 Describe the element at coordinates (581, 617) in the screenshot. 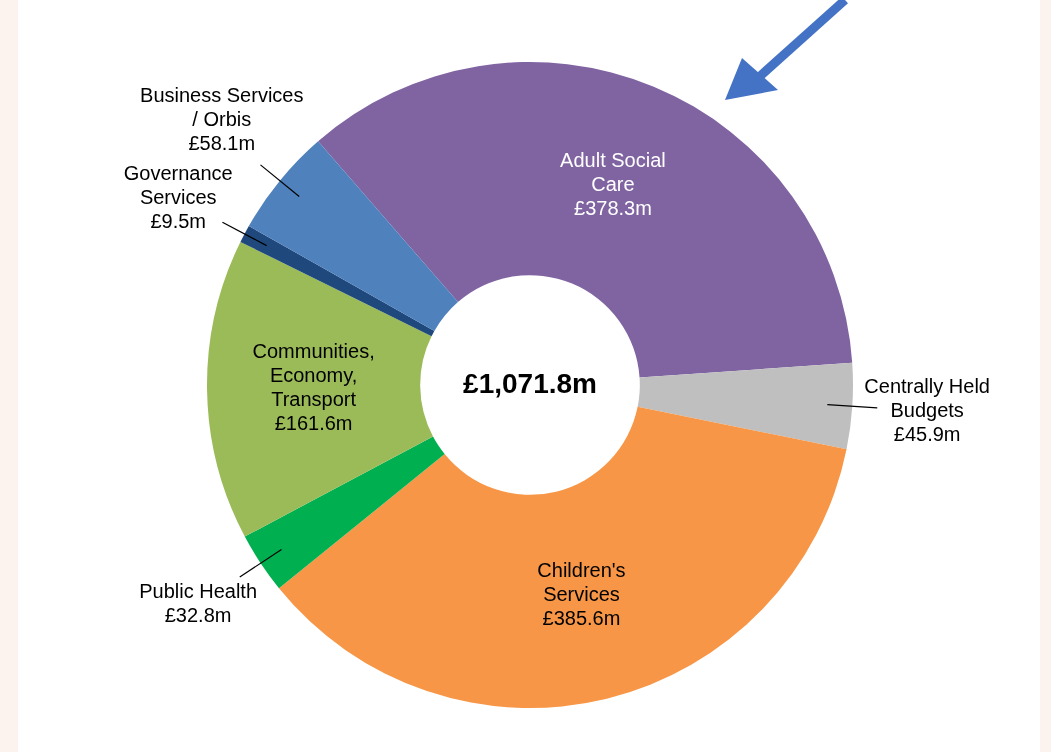

I see `data-label: £385.6m` at that location.